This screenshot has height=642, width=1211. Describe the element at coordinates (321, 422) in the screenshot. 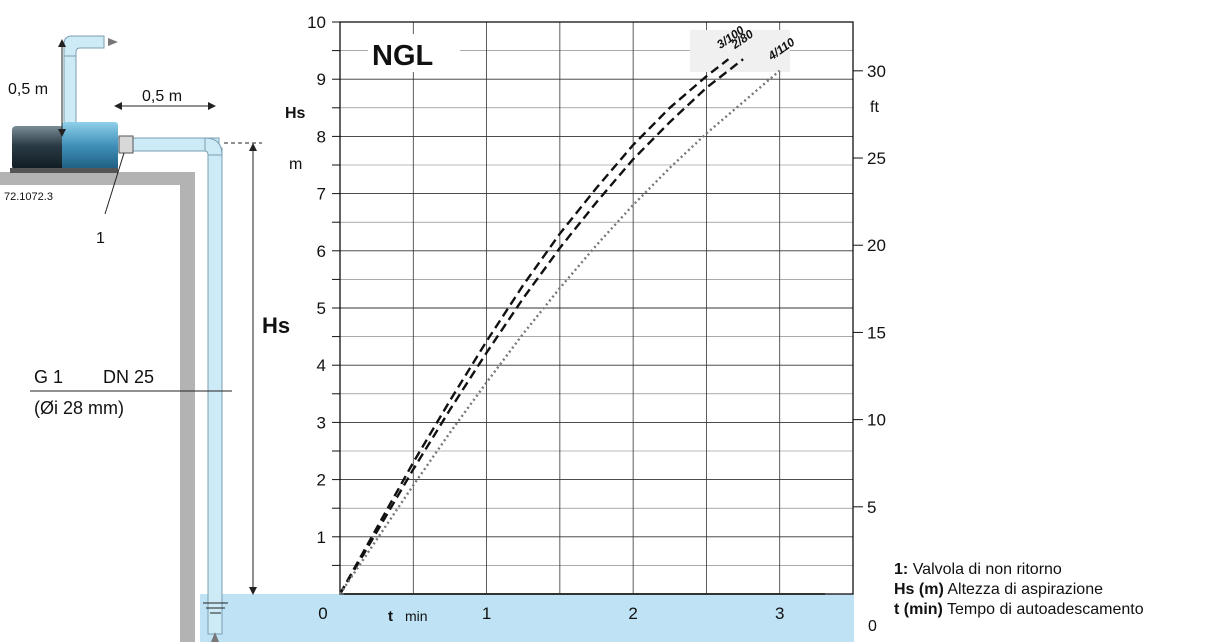

I see `y-tick-label: 3` at that location.